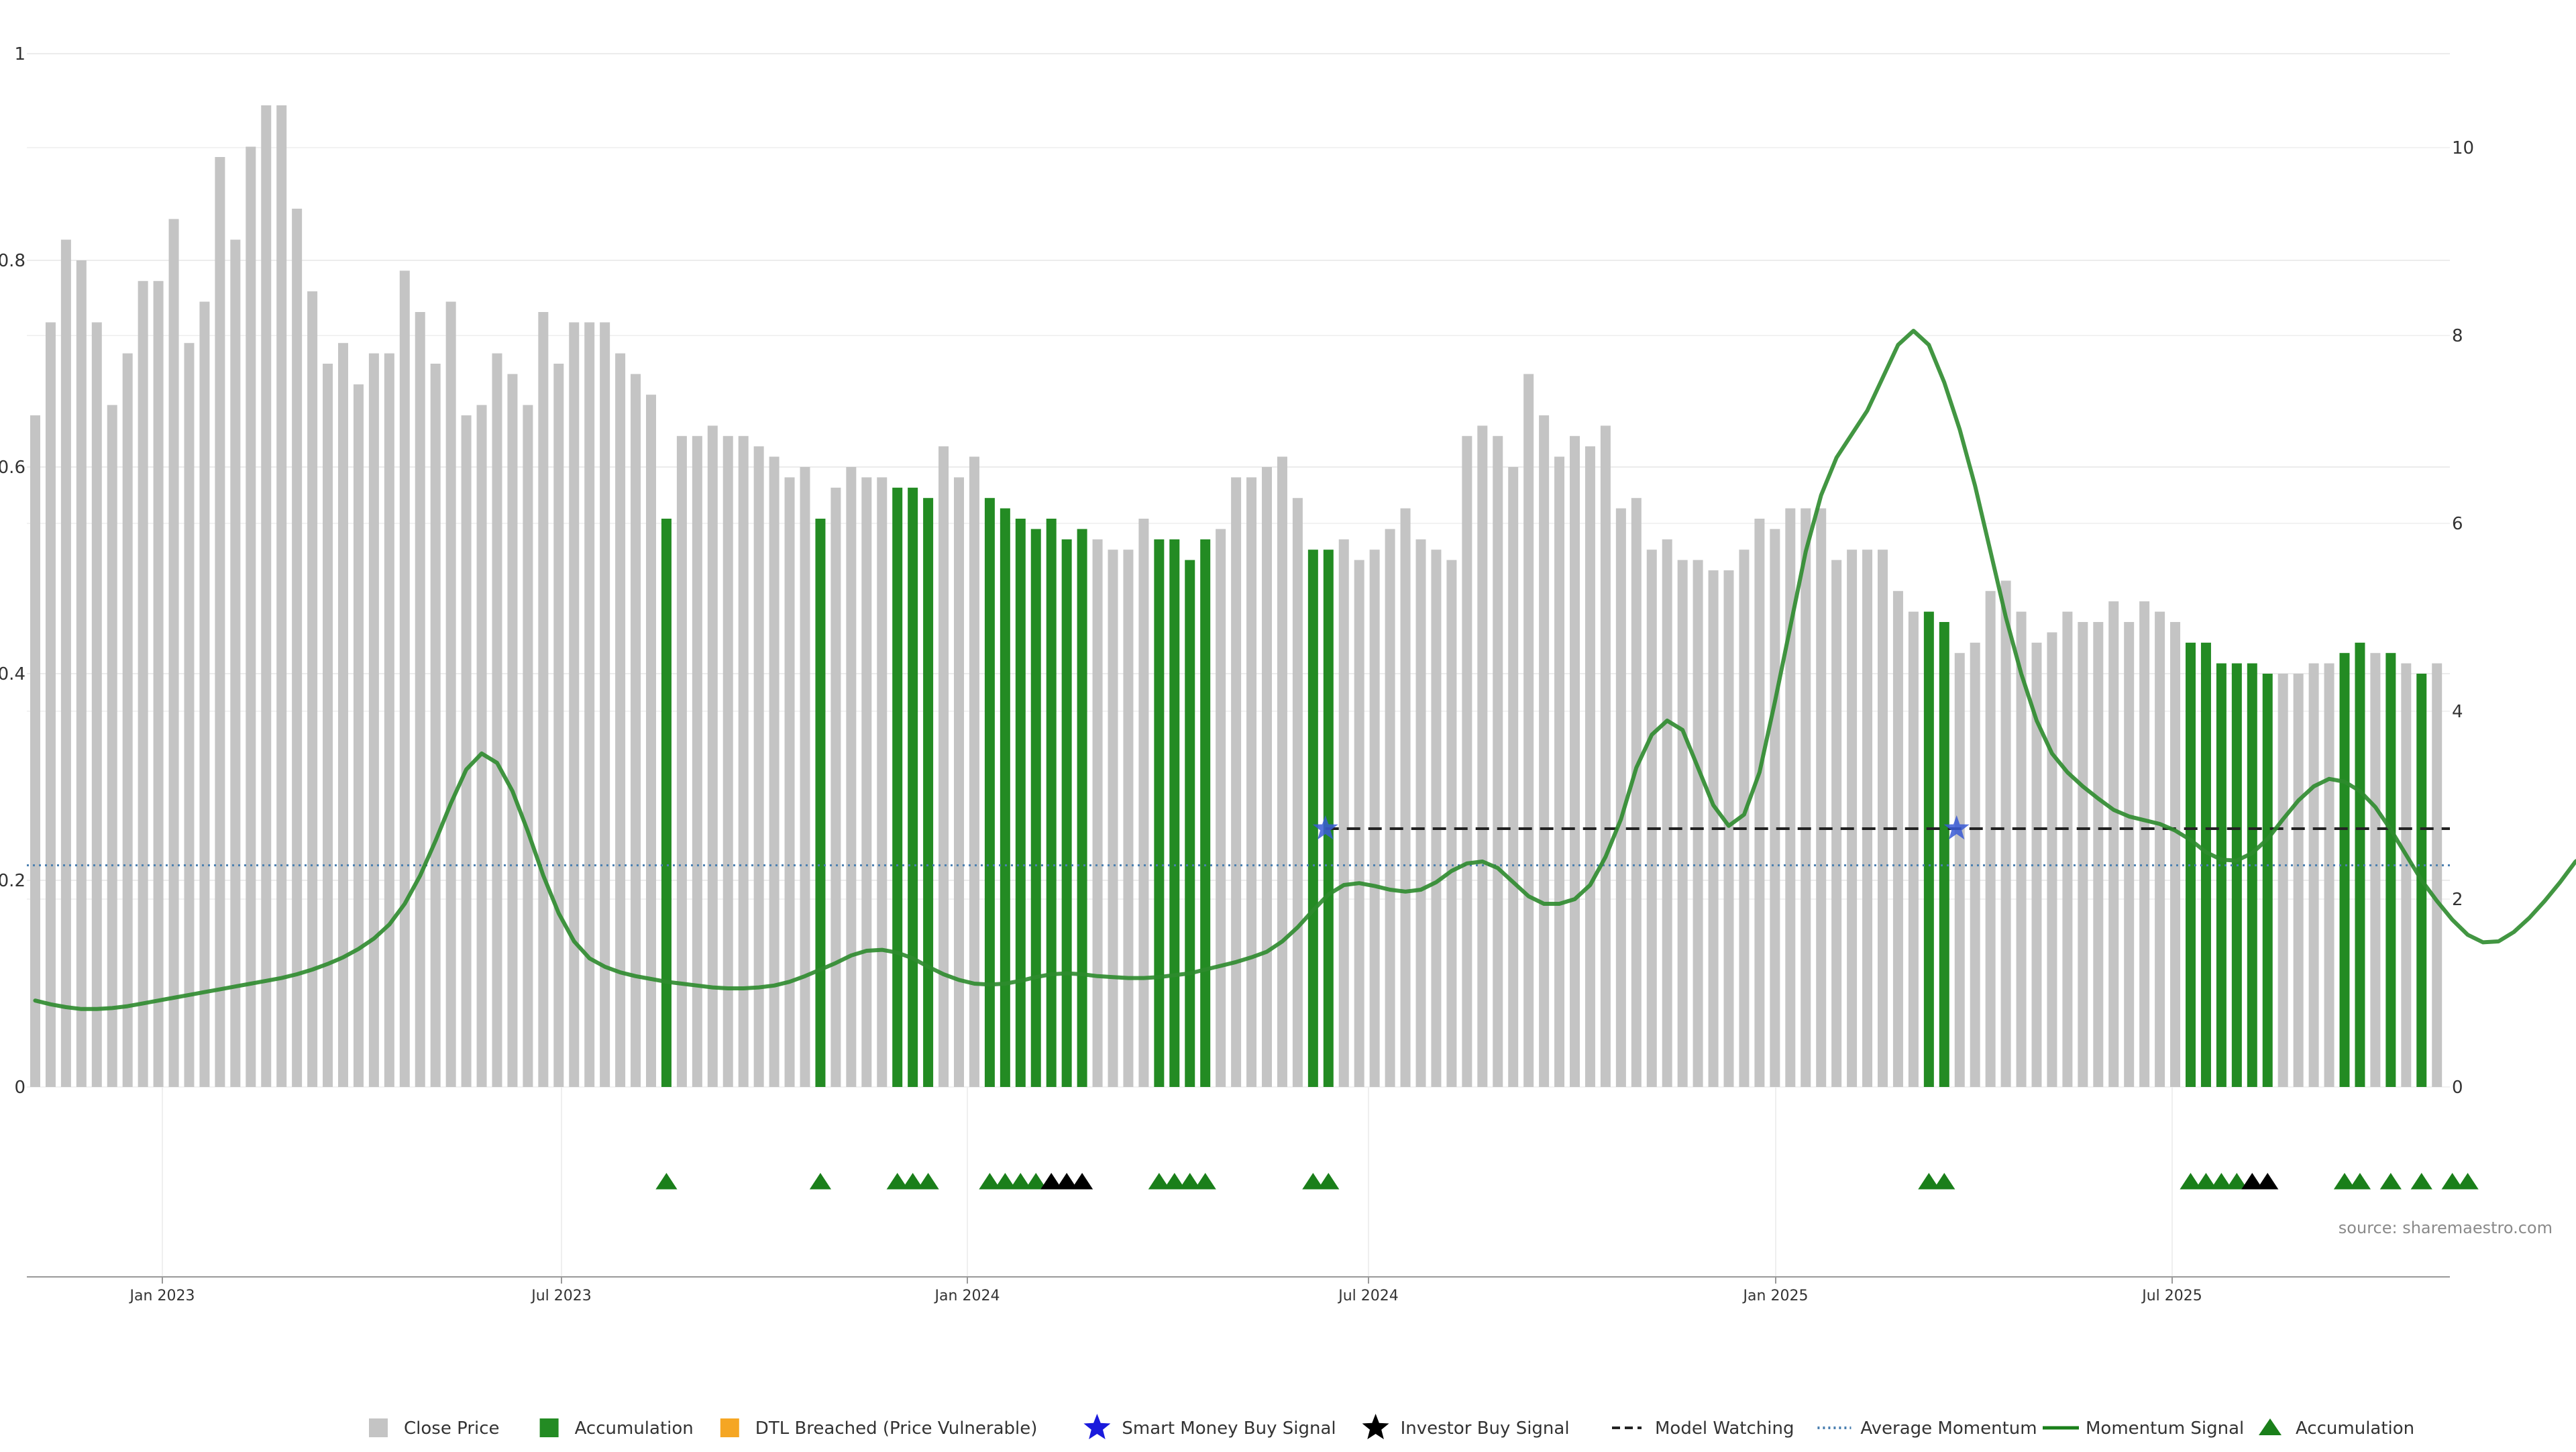  Describe the element at coordinates (452, 1429) in the screenshot. I see `legend-label: Close Price` at that location.